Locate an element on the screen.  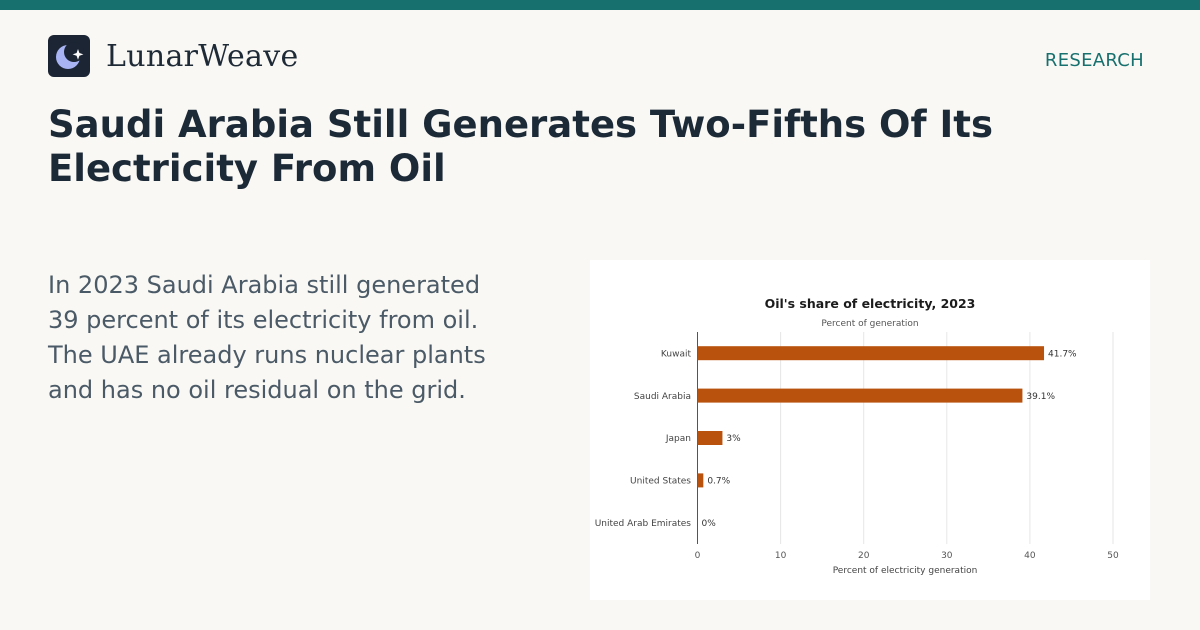
moon-star-icon is located at coordinates (69, 56).